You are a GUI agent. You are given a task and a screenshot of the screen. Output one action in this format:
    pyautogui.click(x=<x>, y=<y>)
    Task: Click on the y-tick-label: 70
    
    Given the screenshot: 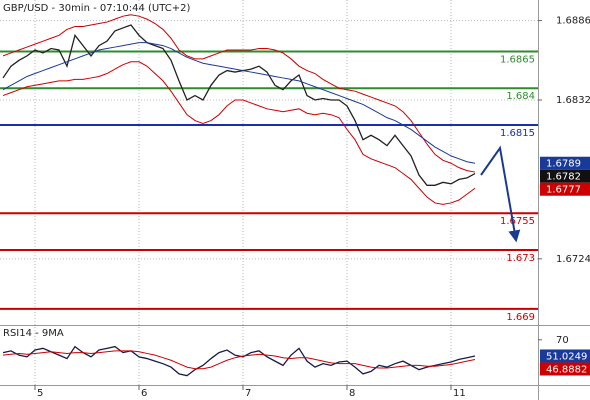 What is the action you would take?
    pyautogui.click(x=562, y=340)
    